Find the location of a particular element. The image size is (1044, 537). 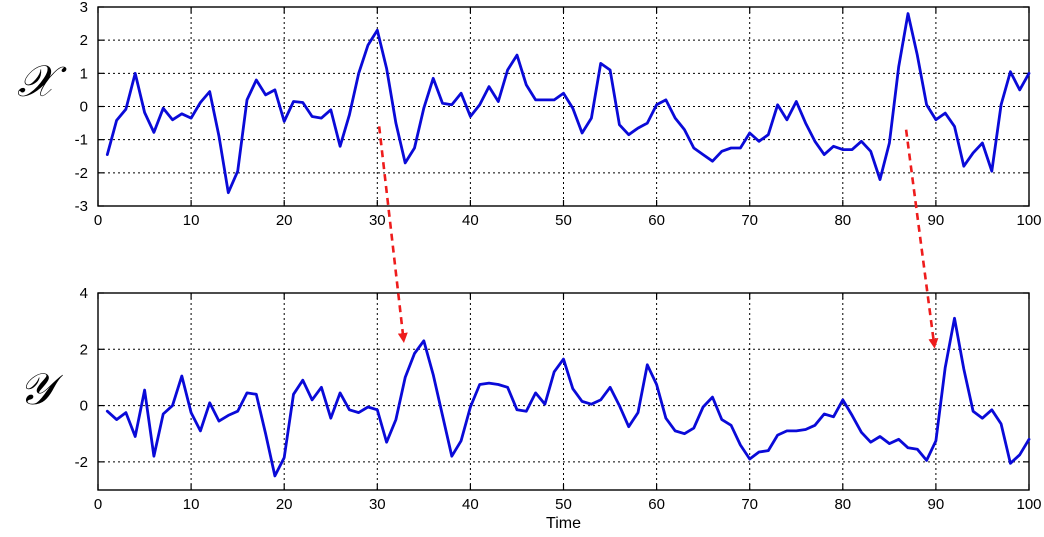

series-name-label: 𝒳 is located at coordinates (42, 81).